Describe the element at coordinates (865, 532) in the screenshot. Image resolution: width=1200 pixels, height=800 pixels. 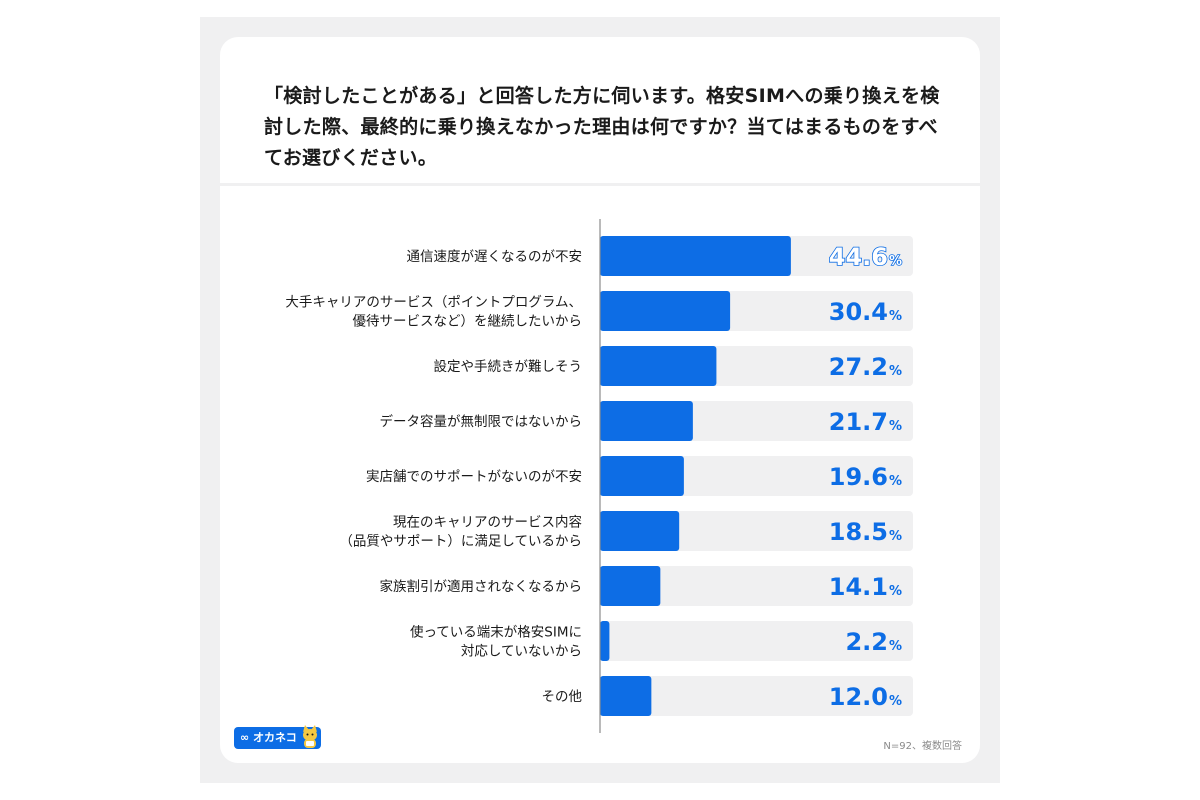
I see `value-label: 18.5%` at that location.